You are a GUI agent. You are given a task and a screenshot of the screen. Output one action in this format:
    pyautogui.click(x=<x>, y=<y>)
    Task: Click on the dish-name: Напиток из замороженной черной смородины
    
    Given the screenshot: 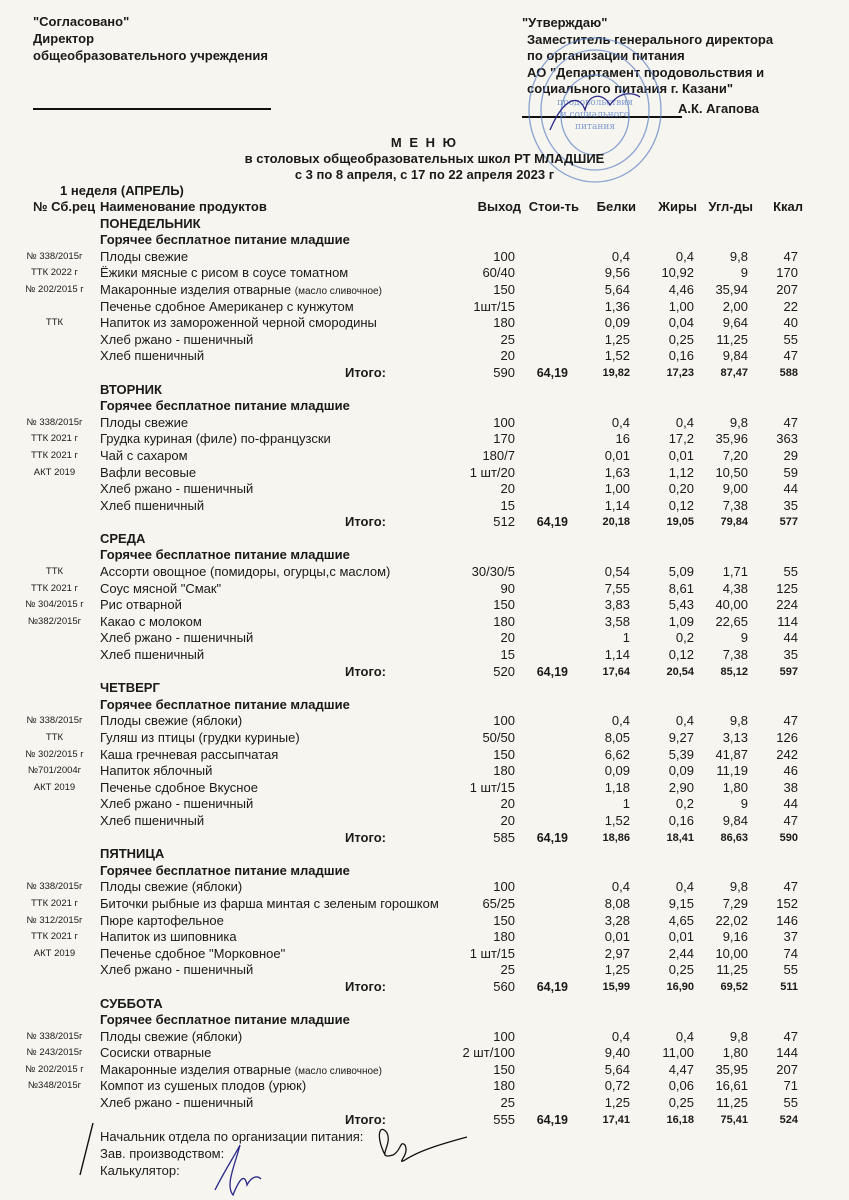 What is the action you would take?
    pyautogui.click(x=238, y=323)
    